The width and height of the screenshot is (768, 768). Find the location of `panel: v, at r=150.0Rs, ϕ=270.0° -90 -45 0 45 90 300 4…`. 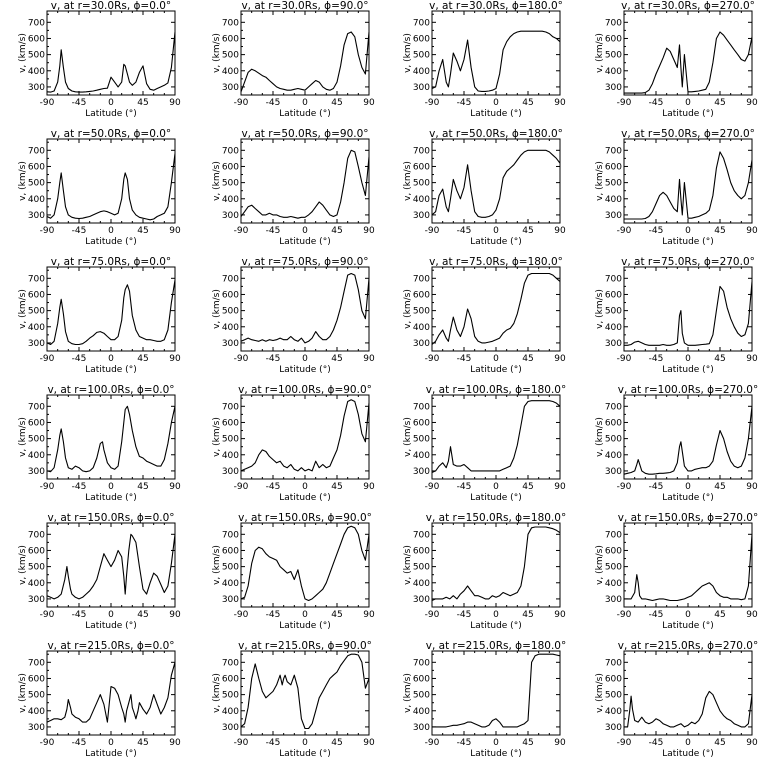

panel: v, at r=150.0Rs, ϕ=270.0° -90 -45 0 45 90 300 4… is located at coordinates (676, 571).